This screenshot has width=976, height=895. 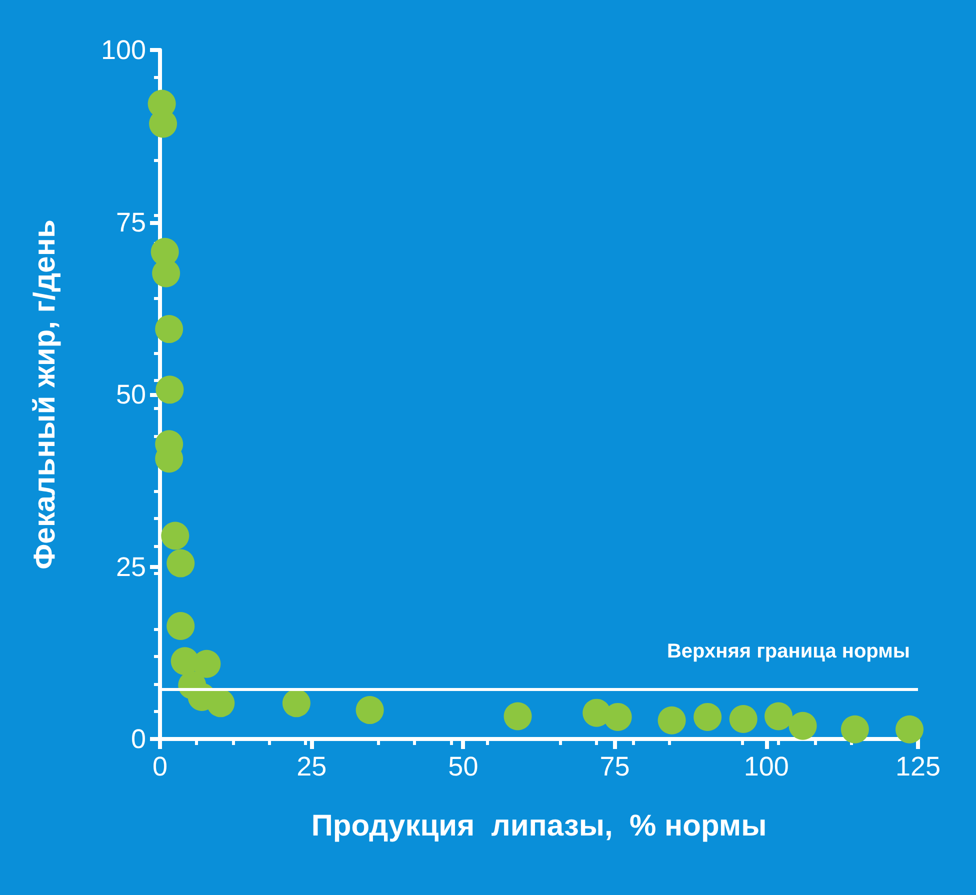 What do you see at coordinates (123, 50) in the screenshot?
I see `y-tick-label: 100` at bounding box center [123, 50].